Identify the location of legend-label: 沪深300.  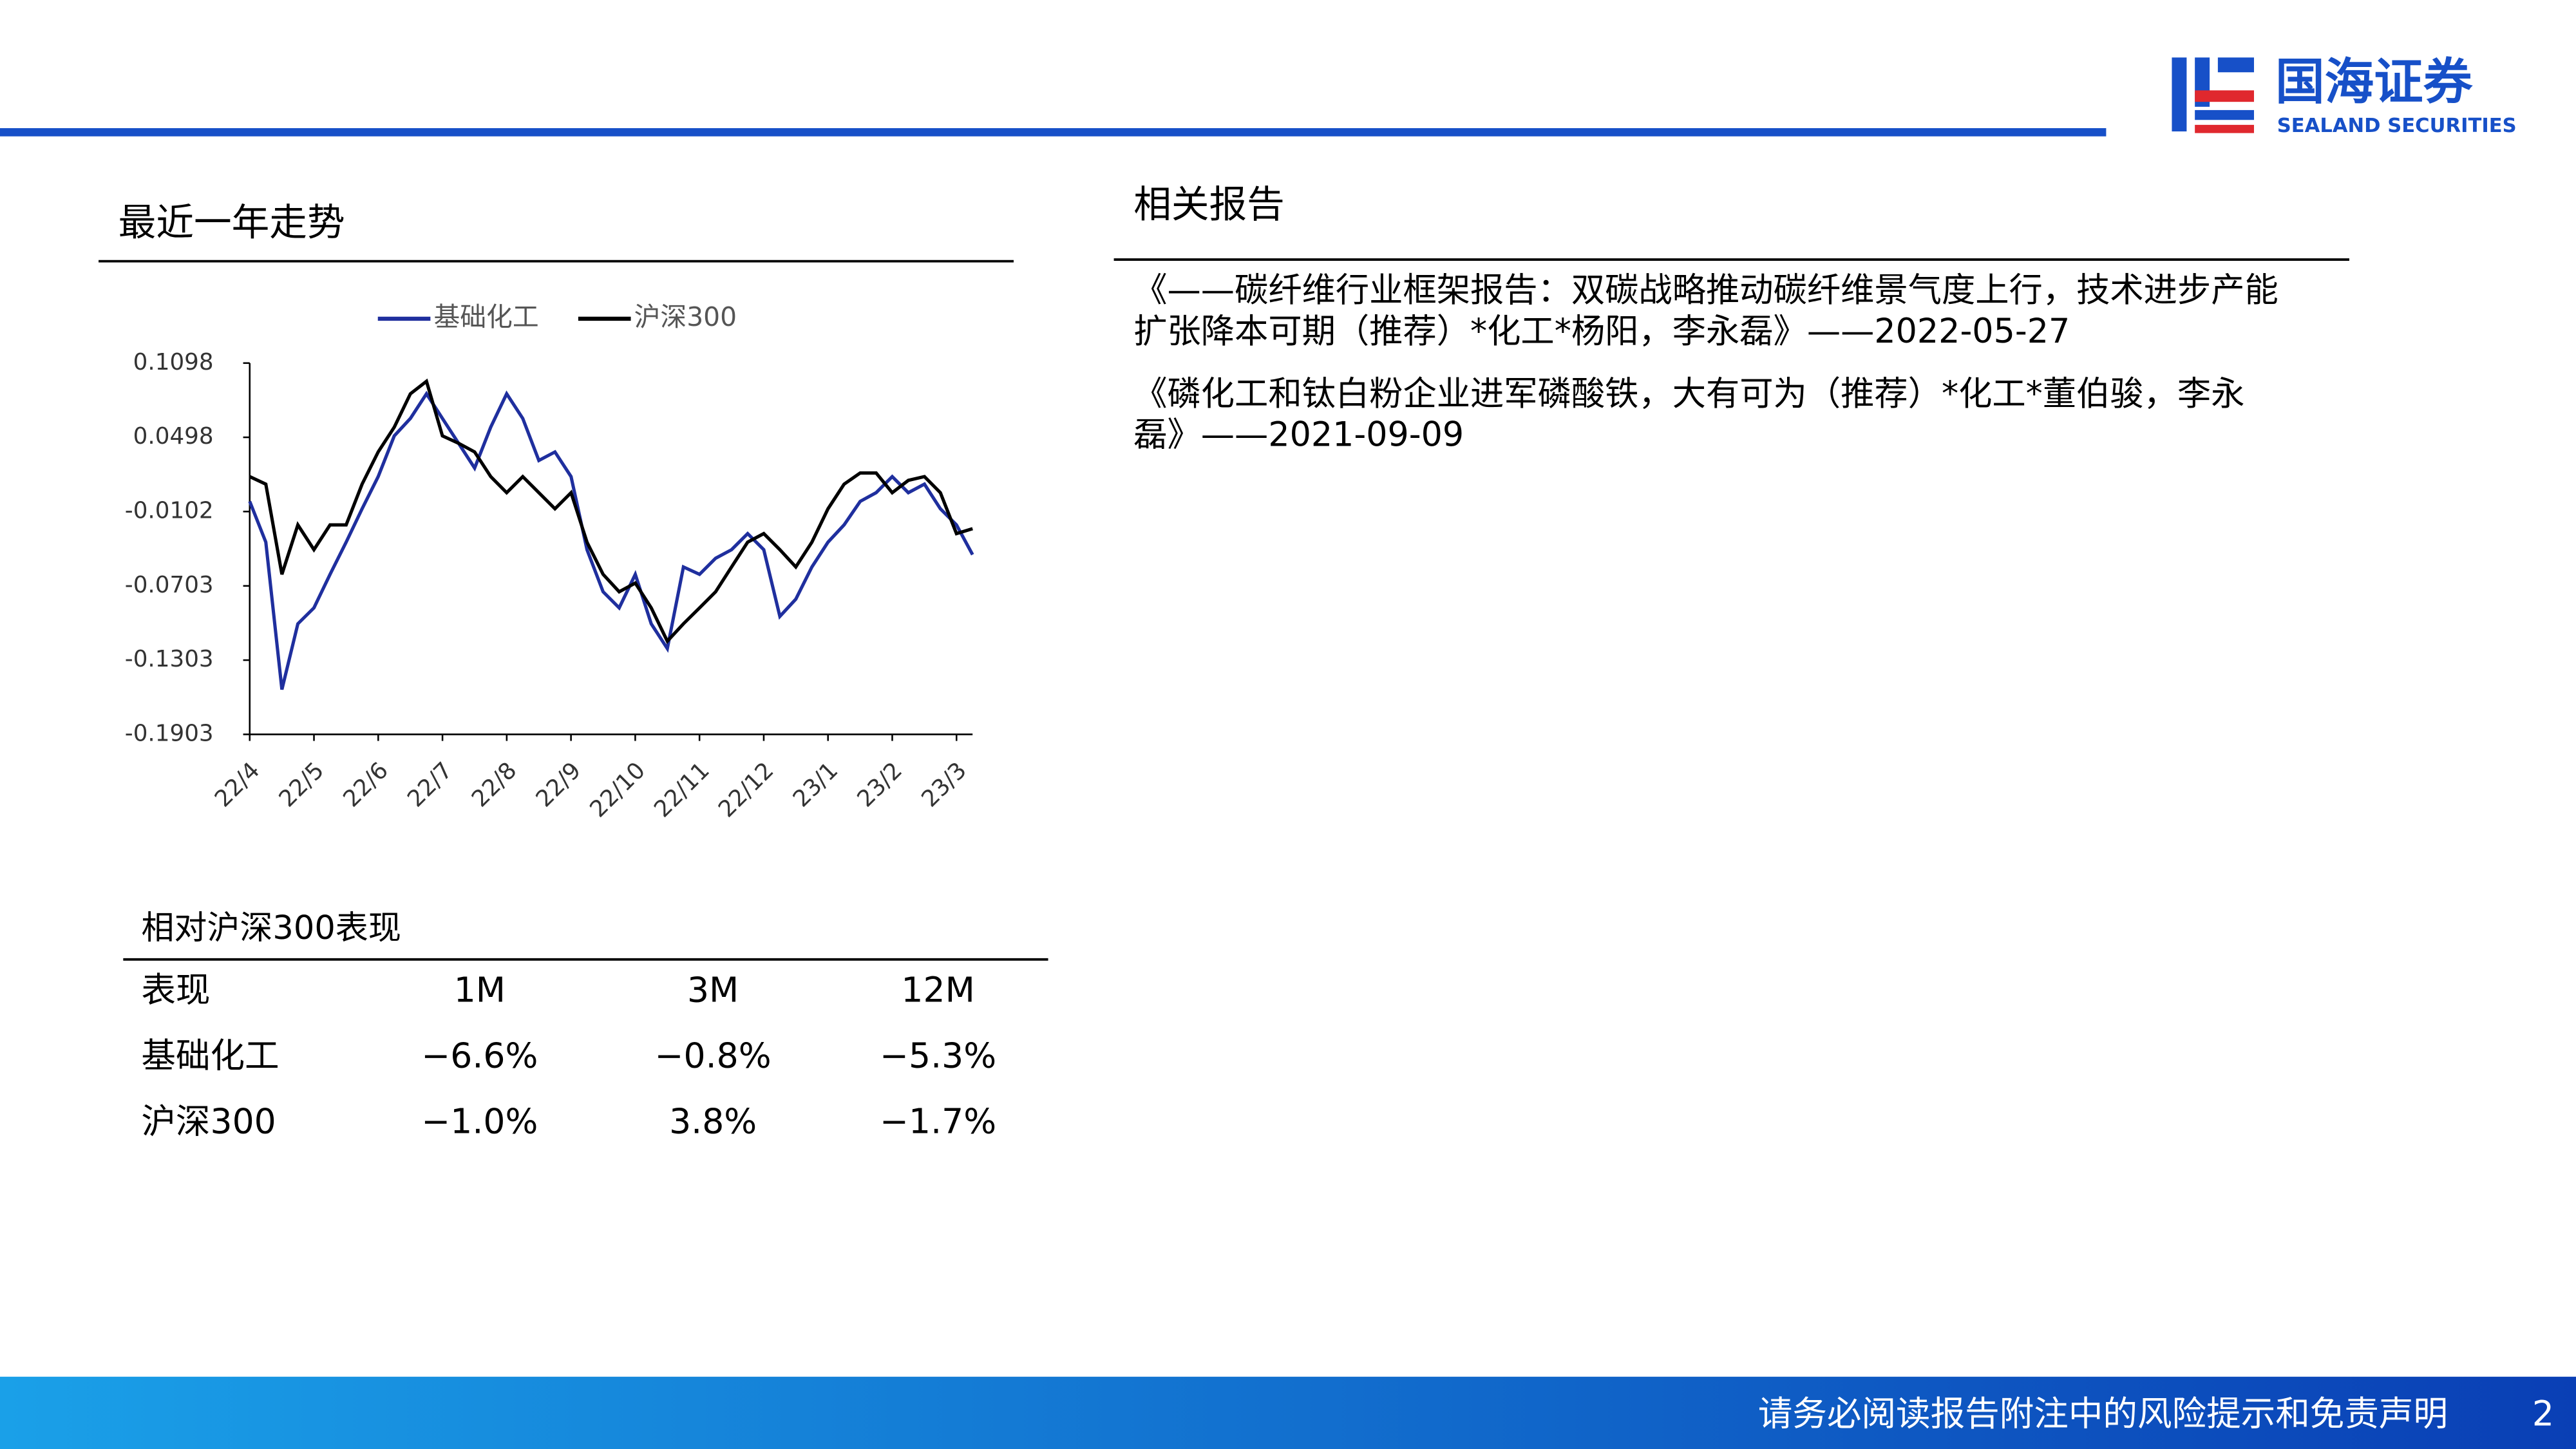
(685, 317).